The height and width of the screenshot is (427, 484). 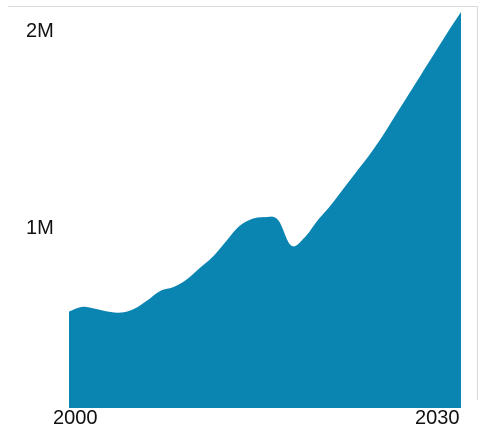 I want to click on x-tick-label-end: 2030, so click(x=437, y=417).